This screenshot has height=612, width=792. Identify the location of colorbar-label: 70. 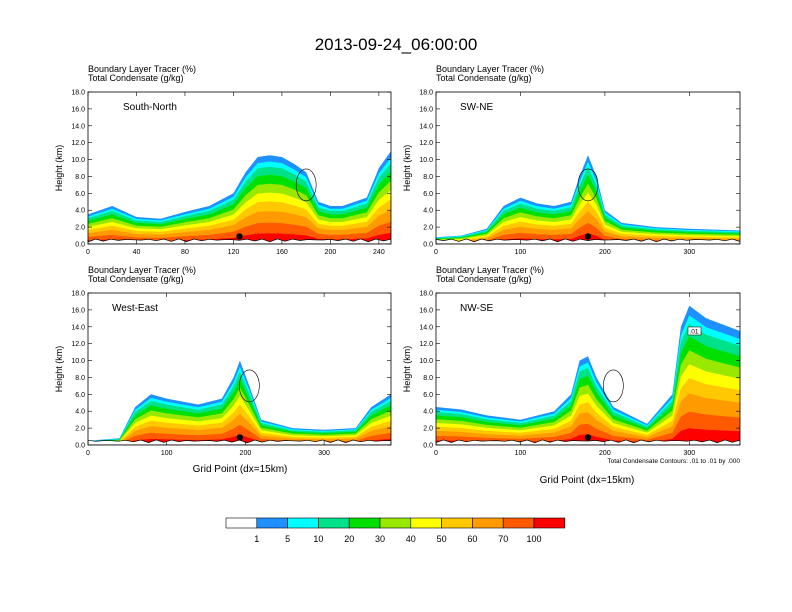
(503, 539).